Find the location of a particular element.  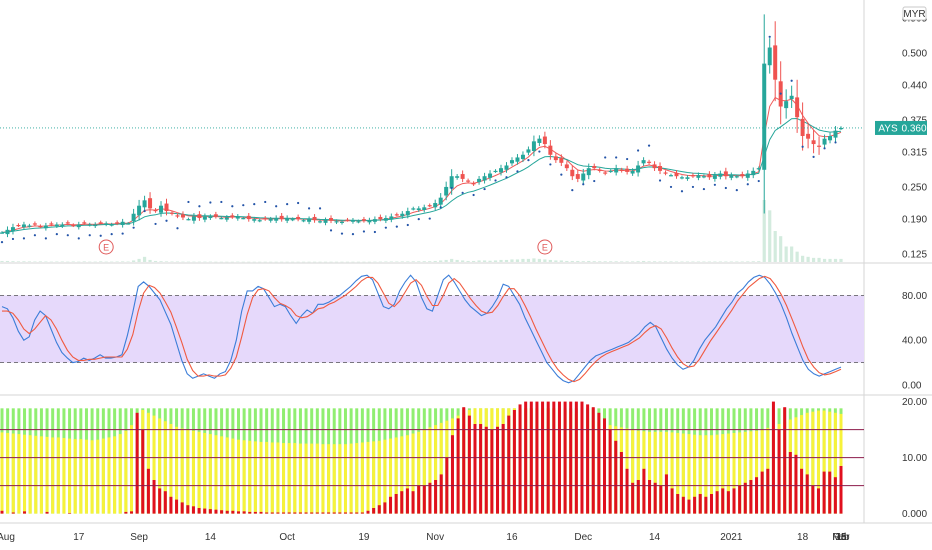

earnings-marker: E is located at coordinates (106, 247).